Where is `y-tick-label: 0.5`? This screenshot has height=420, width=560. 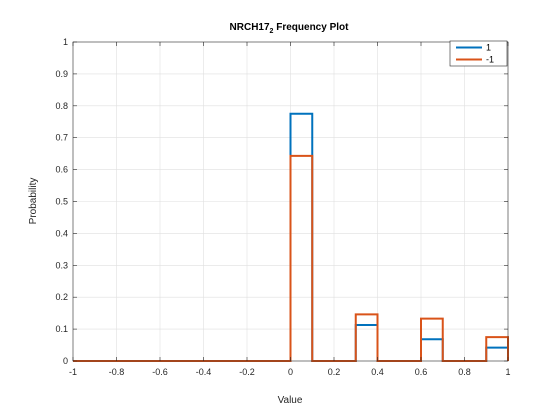
y-tick-label: 0.5 is located at coordinates (61, 202).